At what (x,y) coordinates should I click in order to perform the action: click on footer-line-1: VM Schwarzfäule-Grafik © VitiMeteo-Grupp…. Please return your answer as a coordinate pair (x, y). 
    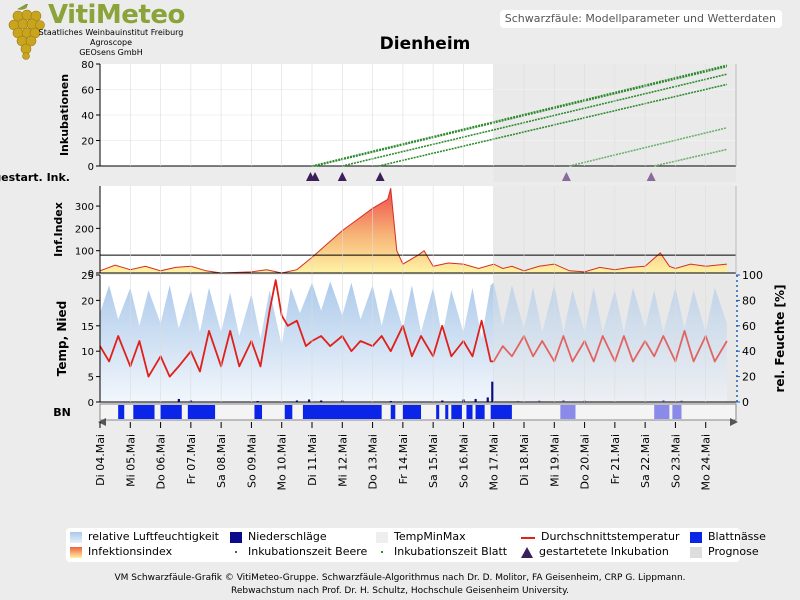
    Looking at the image, I should click on (400, 578).